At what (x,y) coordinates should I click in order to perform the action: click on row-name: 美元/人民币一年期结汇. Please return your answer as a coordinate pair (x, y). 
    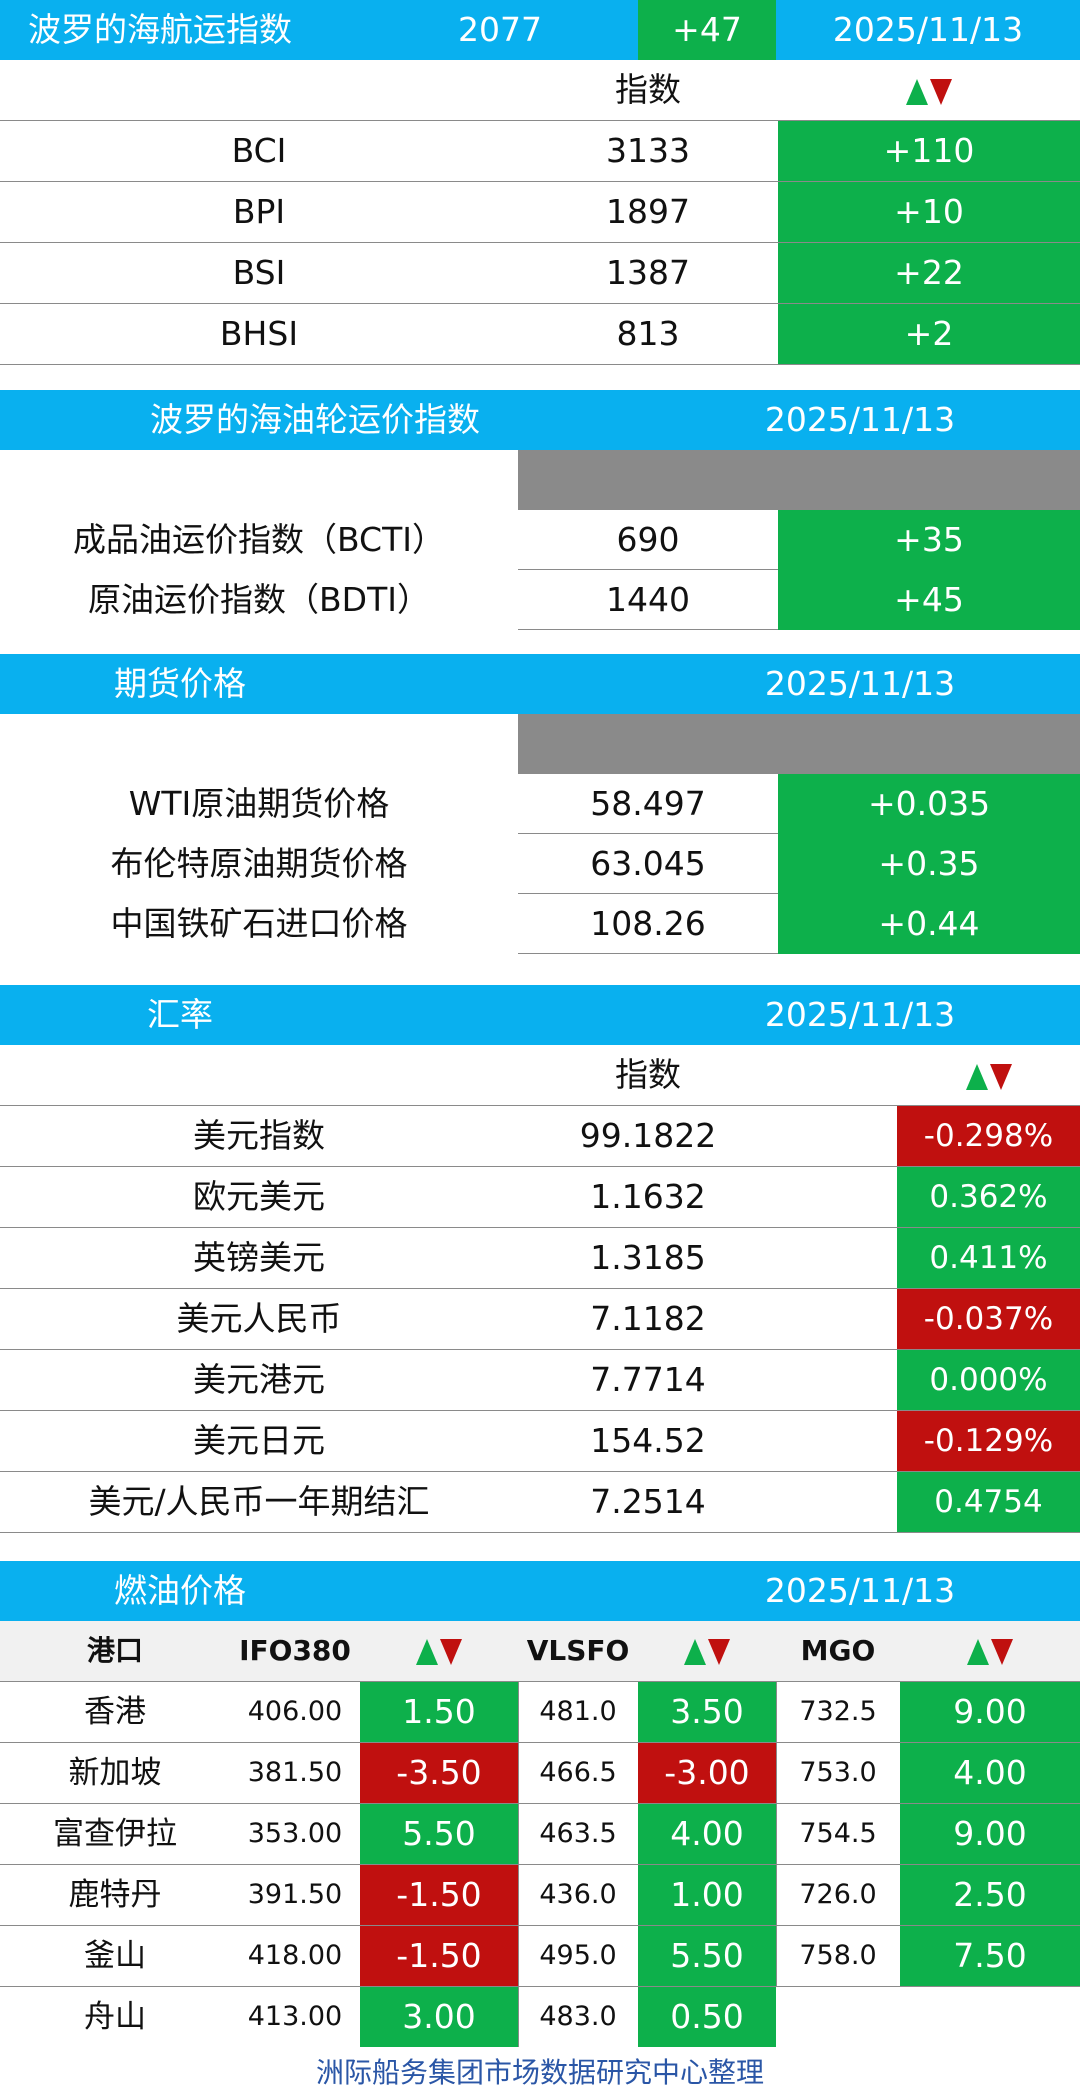
    Looking at the image, I should click on (259, 1501).